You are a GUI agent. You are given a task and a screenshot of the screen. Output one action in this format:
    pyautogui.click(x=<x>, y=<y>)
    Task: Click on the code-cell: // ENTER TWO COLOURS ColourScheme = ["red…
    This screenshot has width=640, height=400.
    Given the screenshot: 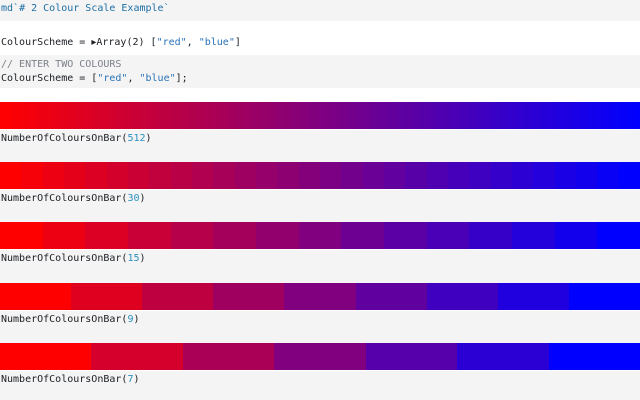 What is the action you would take?
    pyautogui.click(x=320, y=71)
    